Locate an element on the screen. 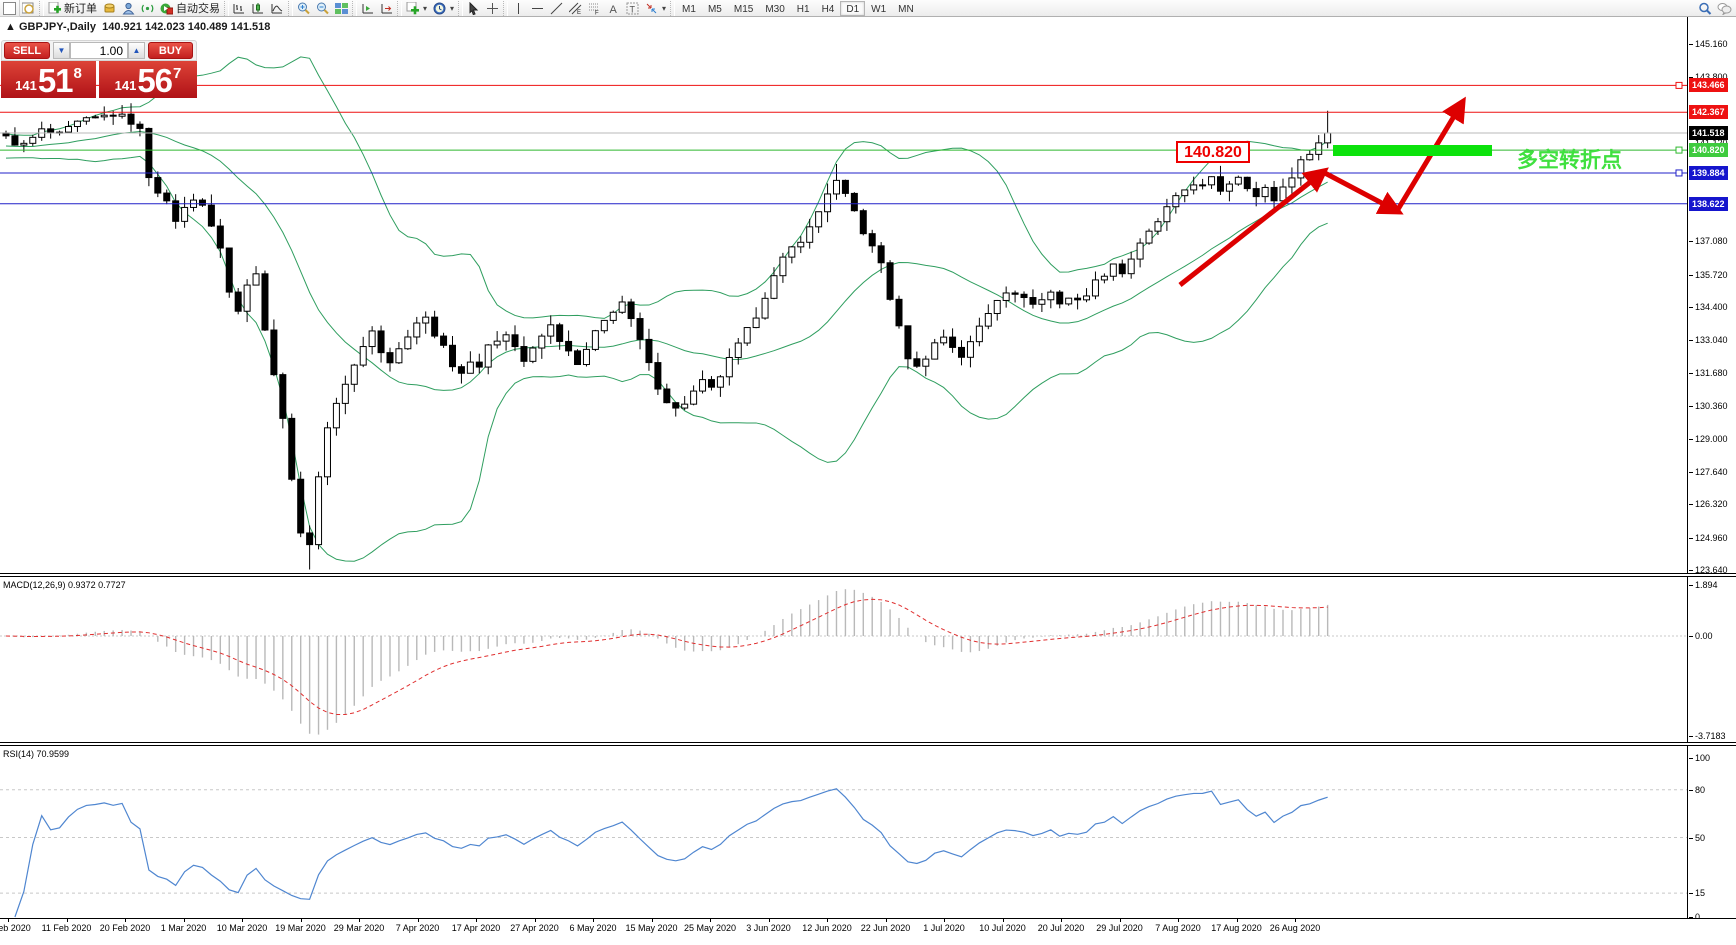  indicators-button: ▾ is located at coordinates (416, 8).